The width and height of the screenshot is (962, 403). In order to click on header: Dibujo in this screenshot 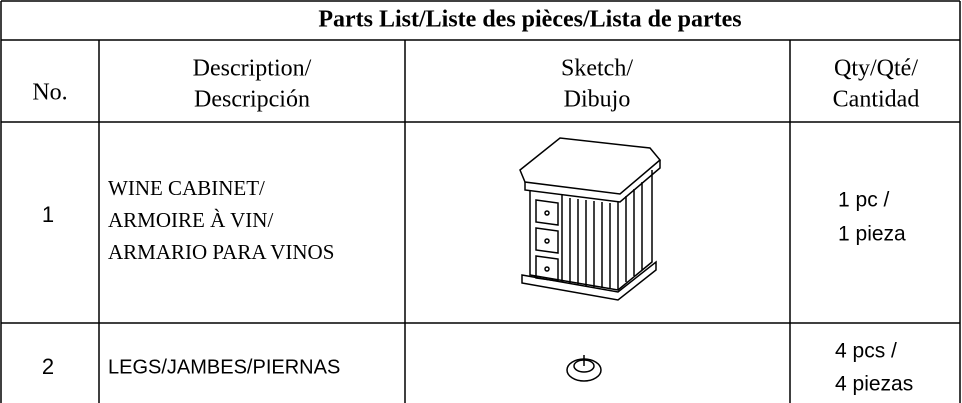, I will do `click(597, 100)`.